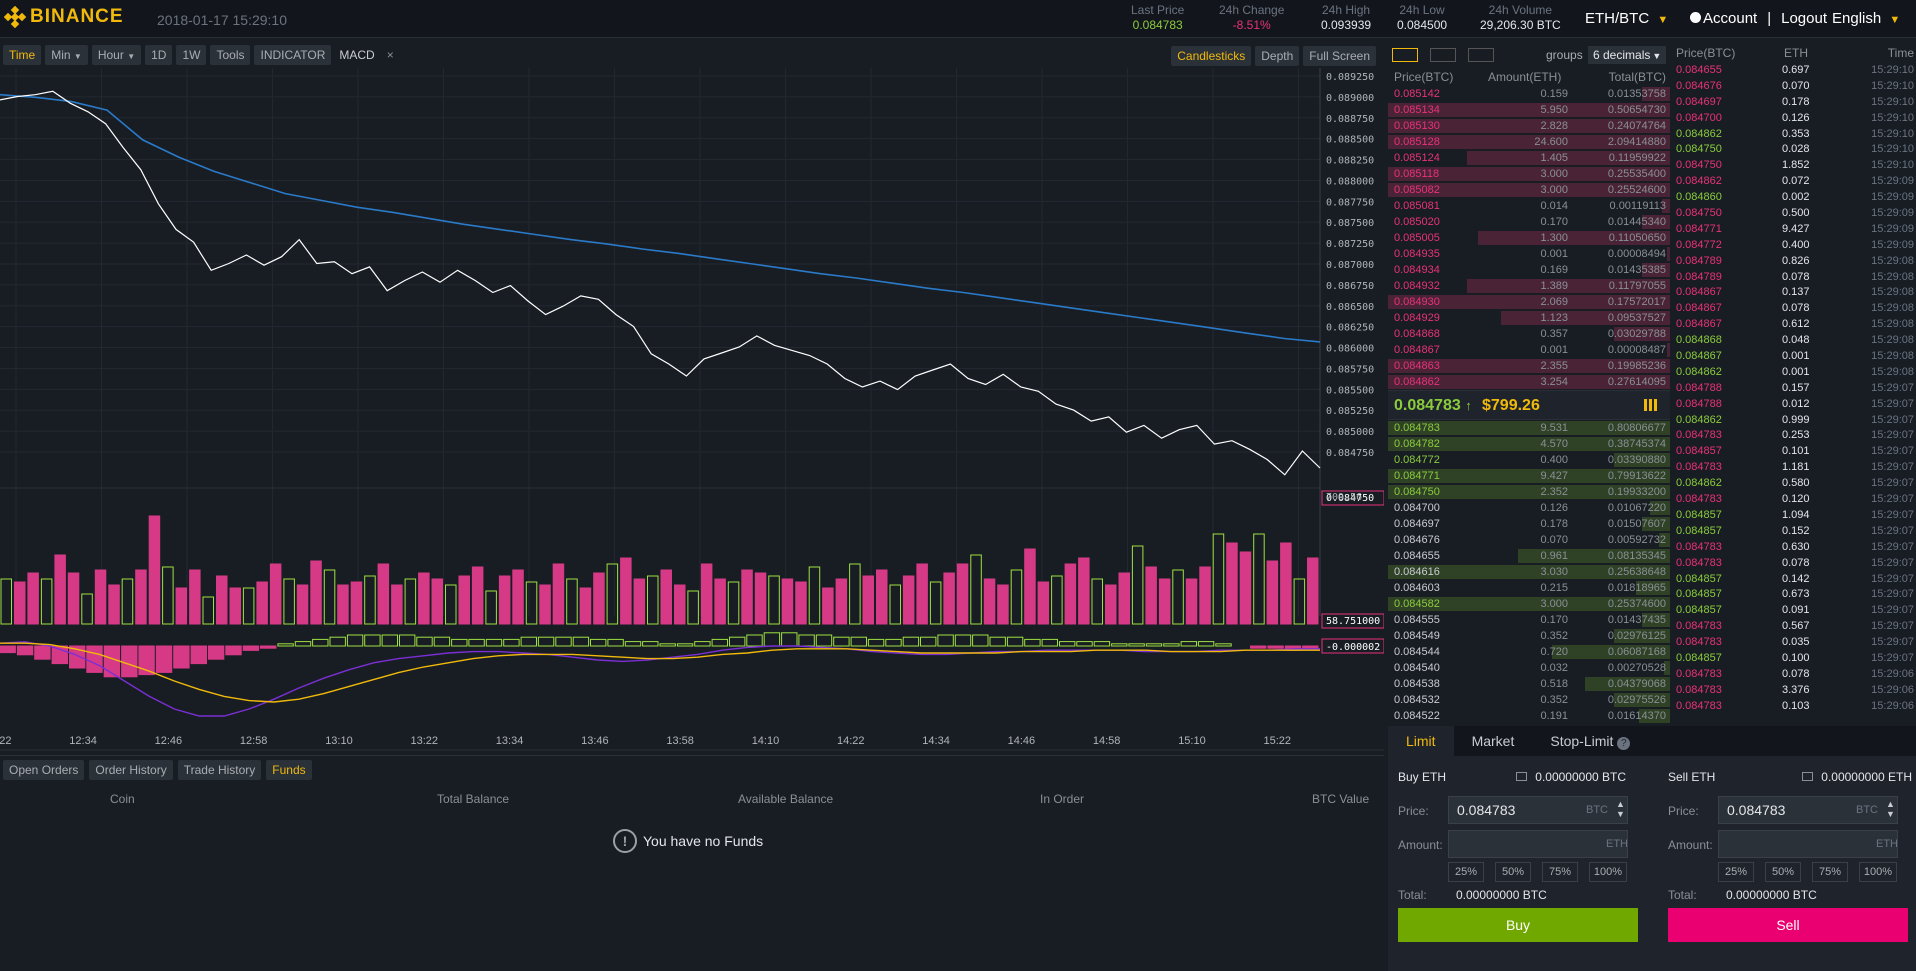 This screenshot has height=971, width=1916. What do you see at coordinates (1529, 572) in the screenshot?
I see `bid-row: 0.084616 3.030 0.25638648` at bounding box center [1529, 572].